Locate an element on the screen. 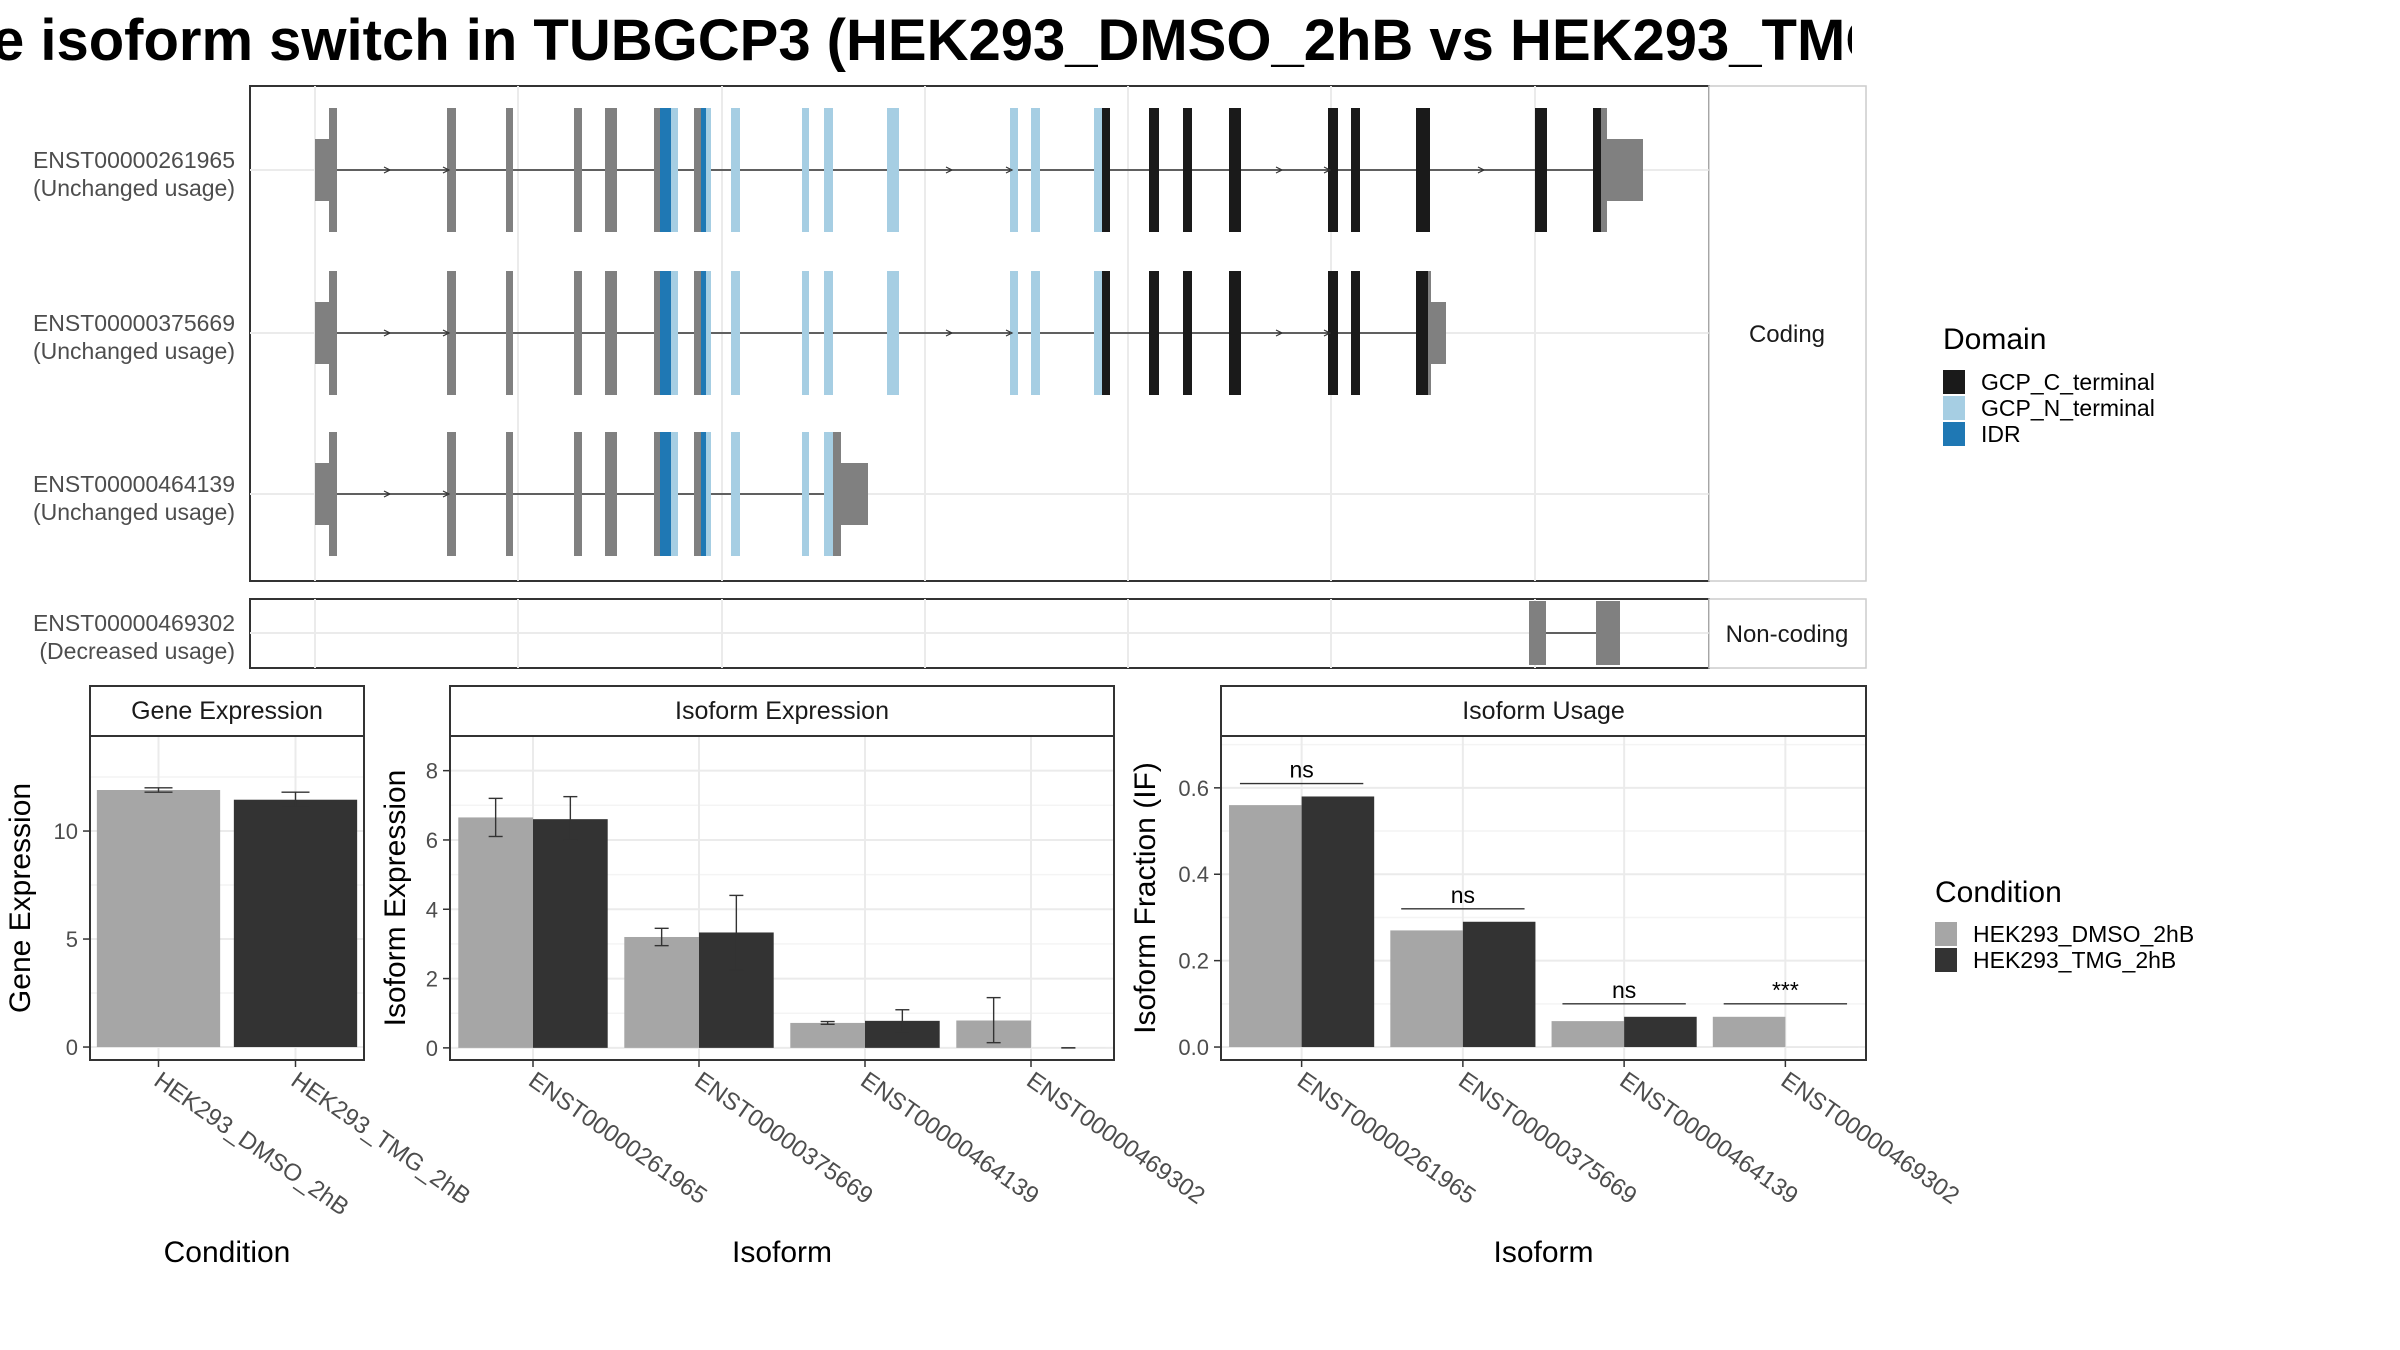  y-tick-label: 2 is located at coordinates (432, 979).